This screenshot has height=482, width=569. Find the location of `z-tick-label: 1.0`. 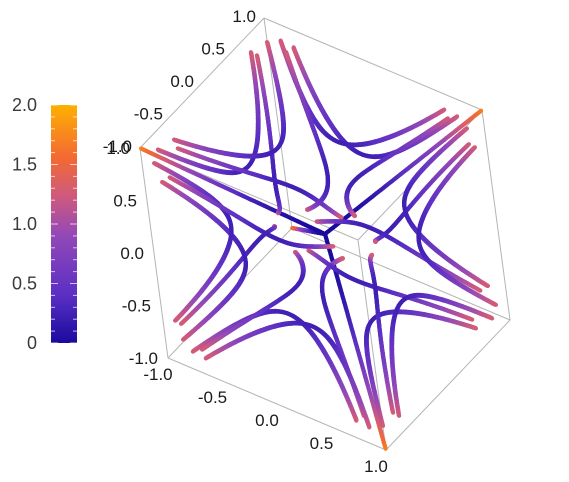

z-tick-label: 1.0 is located at coordinates (118, 148).